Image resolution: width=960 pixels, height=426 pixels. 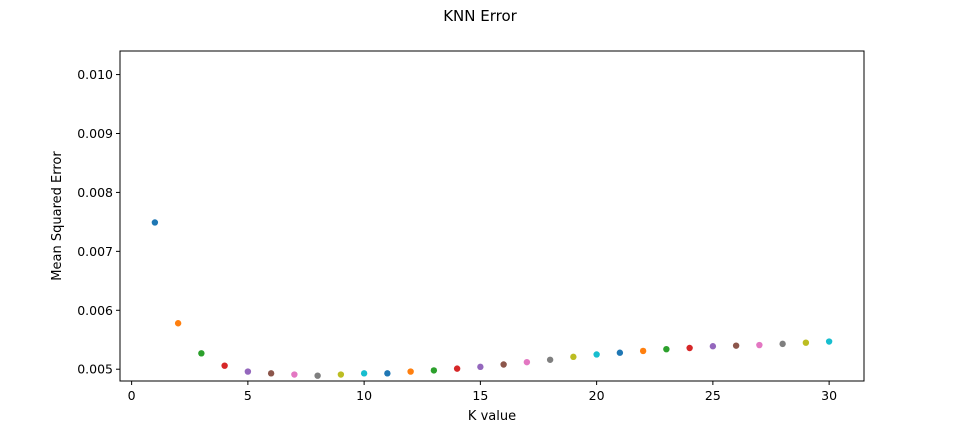 What do you see at coordinates (98, 222) in the screenshot?
I see `y-axis: 0.005 0.006 0.007 0.008 0.009 0.010` at bounding box center [98, 222].